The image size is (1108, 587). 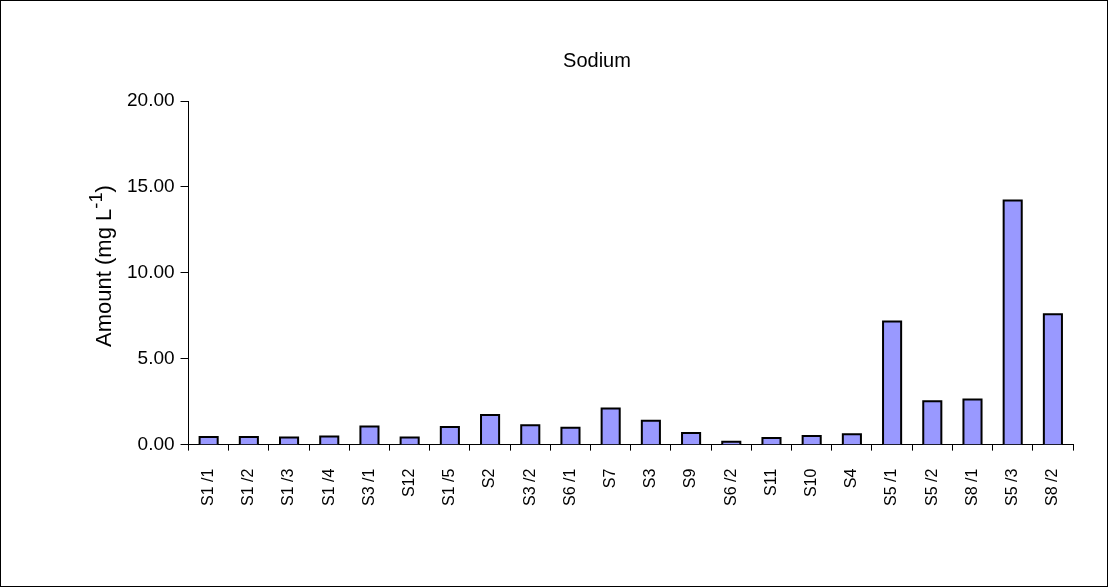 I want to click on x-tick-label: S8 /1, so click(x=971, y=487).